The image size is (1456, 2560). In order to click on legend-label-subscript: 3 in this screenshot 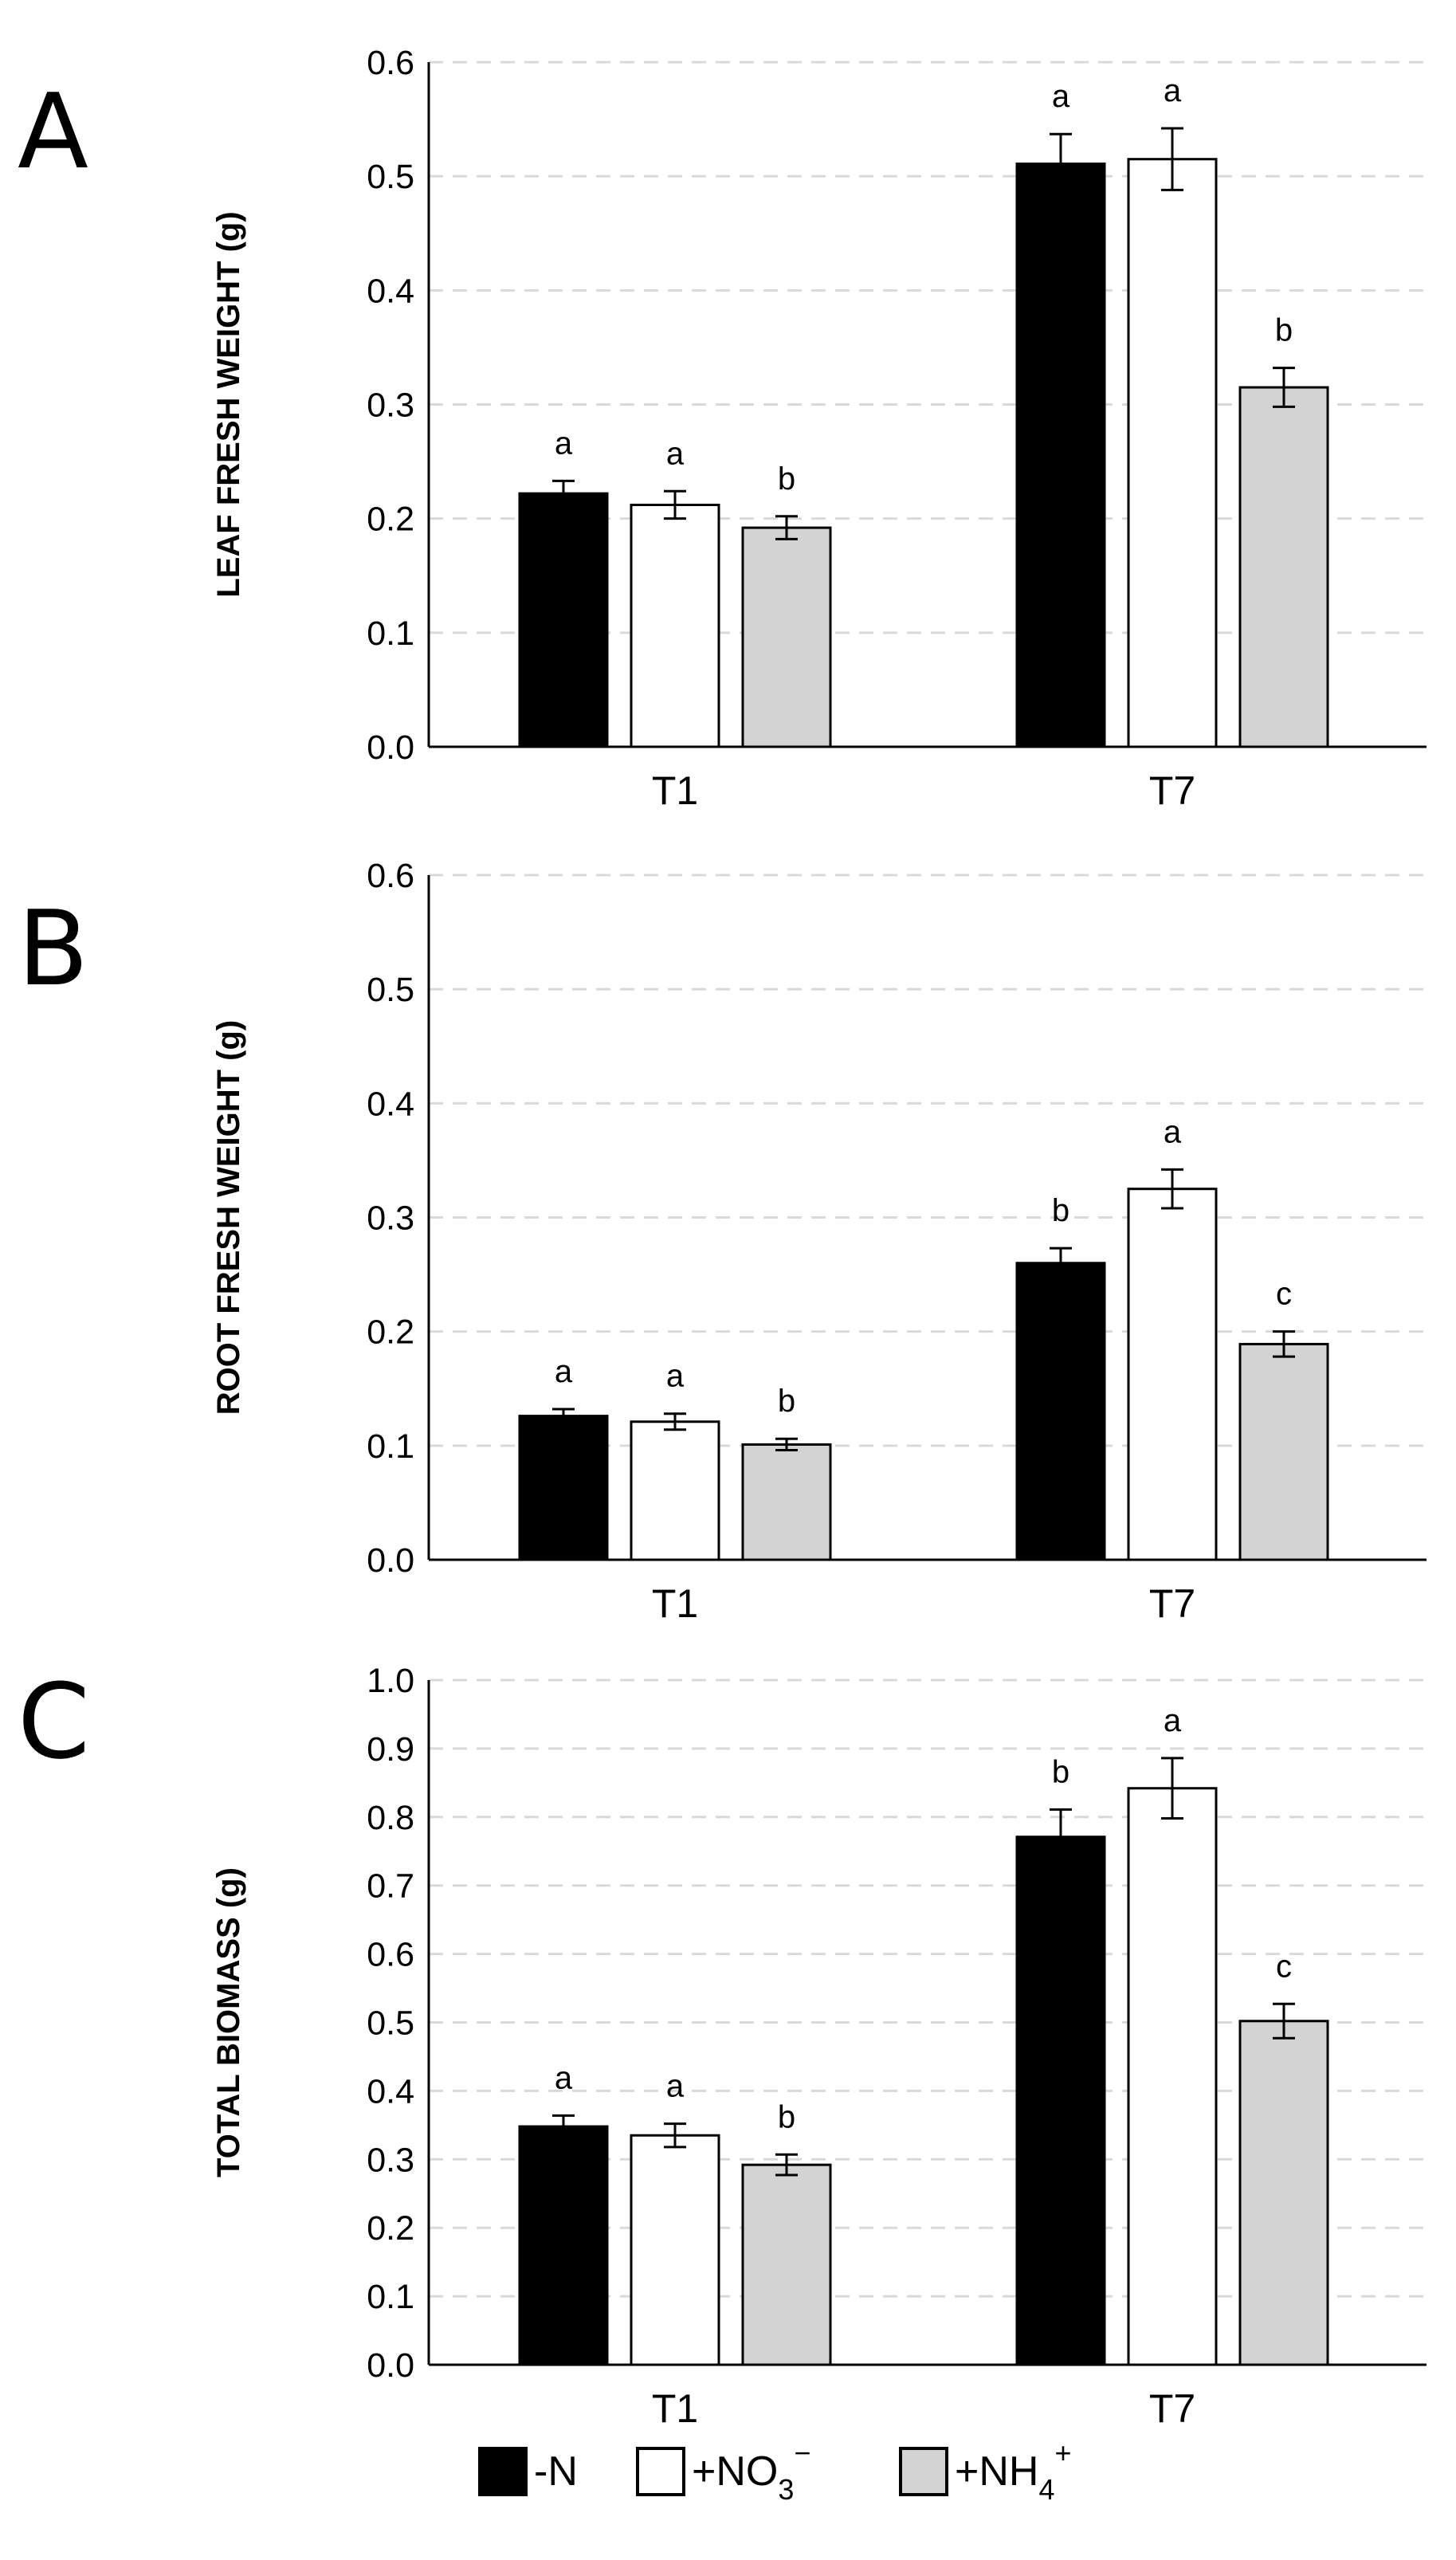, I will do `click(786, 2489)`.